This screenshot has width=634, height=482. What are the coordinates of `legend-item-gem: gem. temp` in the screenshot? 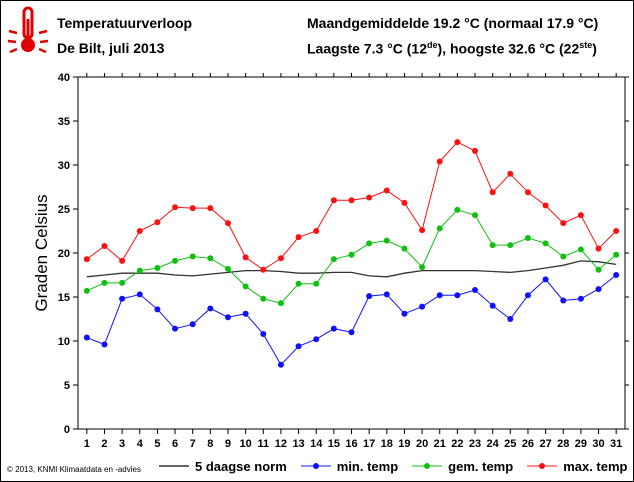 It's located at (462, 466).